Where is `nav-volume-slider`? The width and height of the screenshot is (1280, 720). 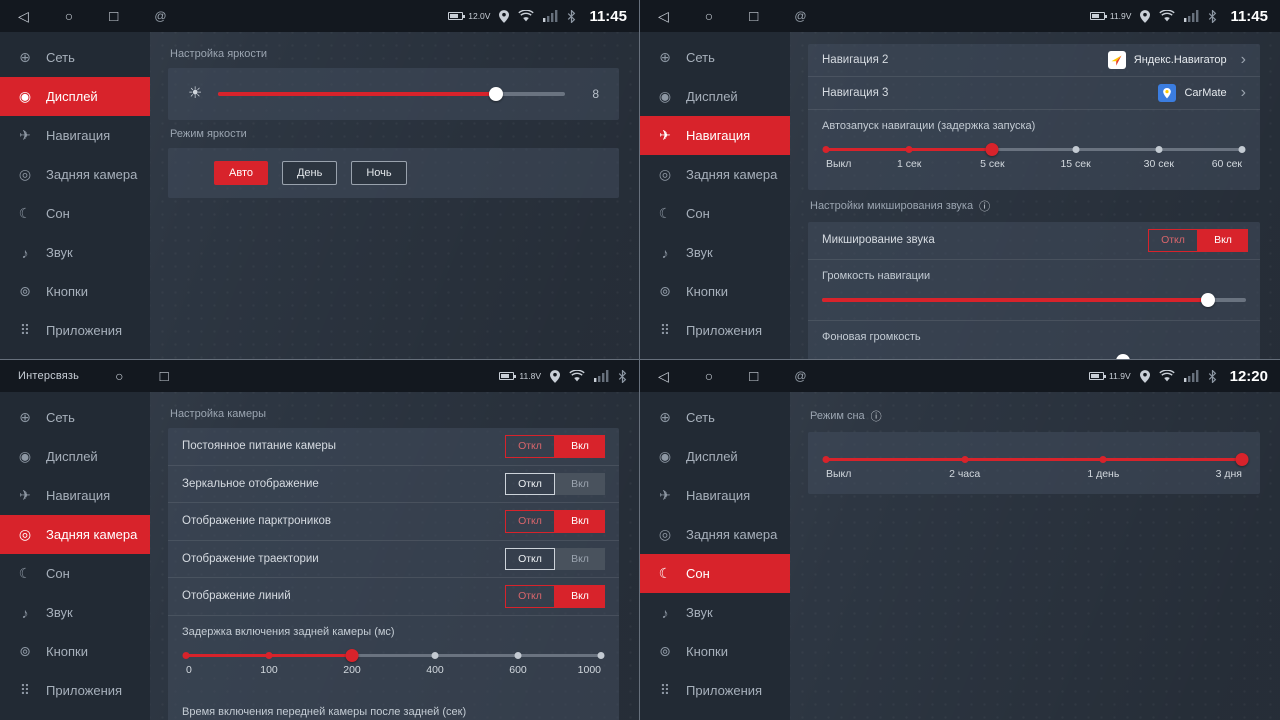 nav-volume-slider is located at coordinates (1034, 300).